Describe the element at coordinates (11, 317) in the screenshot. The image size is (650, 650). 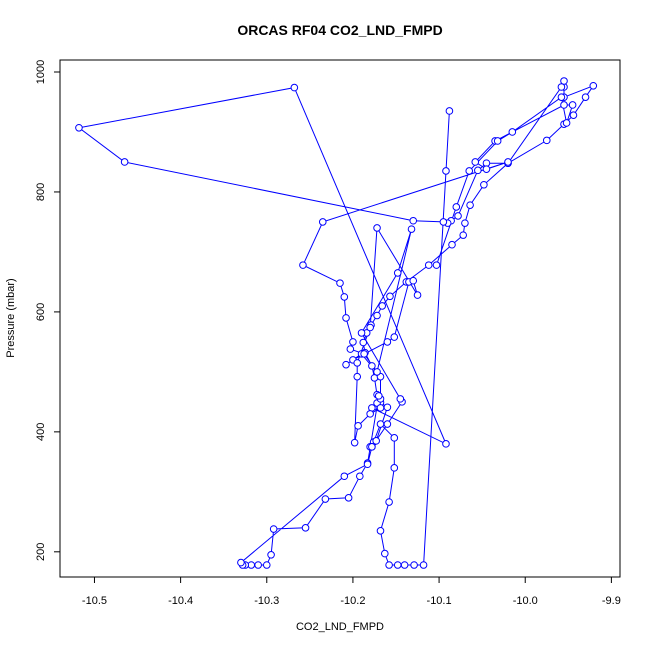
I see `y-axis-label: Pressure (mbar)` at that location.